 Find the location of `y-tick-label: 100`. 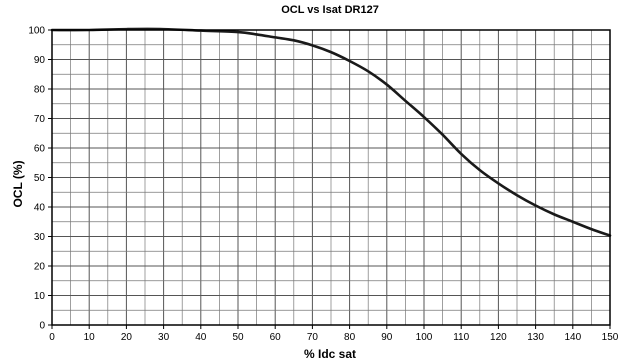

y-tick-label: 100 is located at coordinates (36, 31).